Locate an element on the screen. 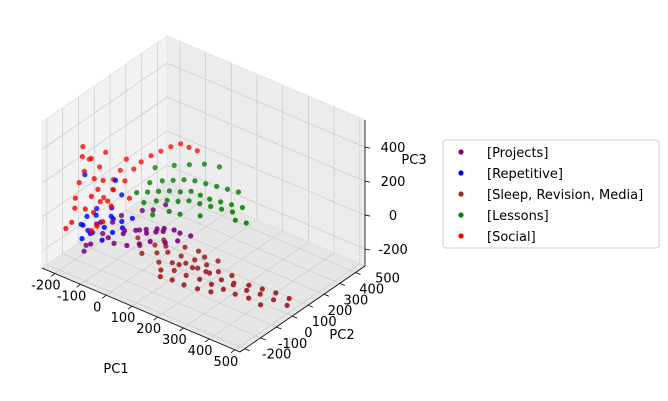 The height and width of the screenshot is (401, 668). x-tick-label: 500 is located at coordinates (225, 362).